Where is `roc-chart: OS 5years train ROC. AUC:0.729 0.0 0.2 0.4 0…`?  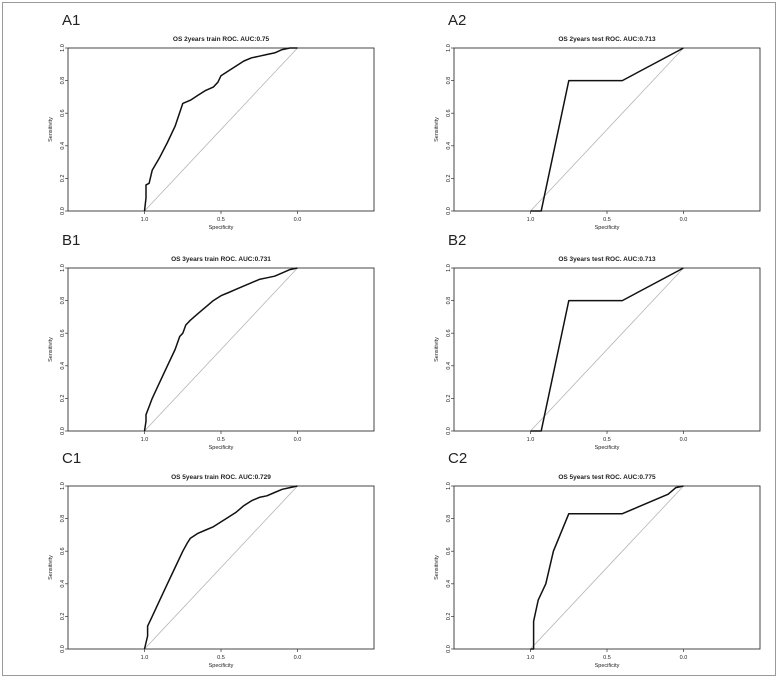
roc-chart: OS 5years train ROC. AUC:0.729 0.0 0.2 0.4 0… is located at coordinates (211, 571).